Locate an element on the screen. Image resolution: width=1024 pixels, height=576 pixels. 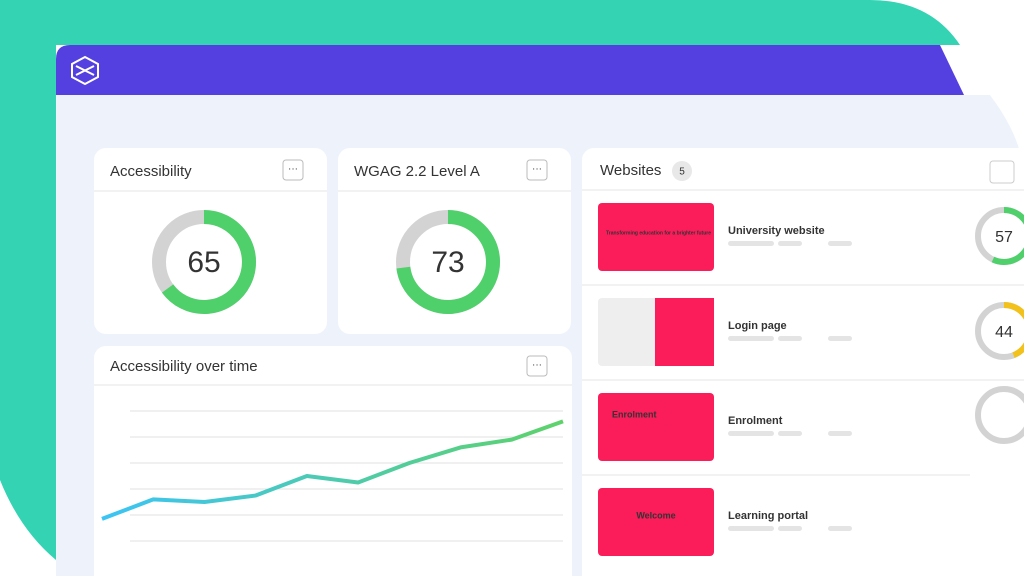
thumb-text: Welcome is located at coordinates (655, 515).